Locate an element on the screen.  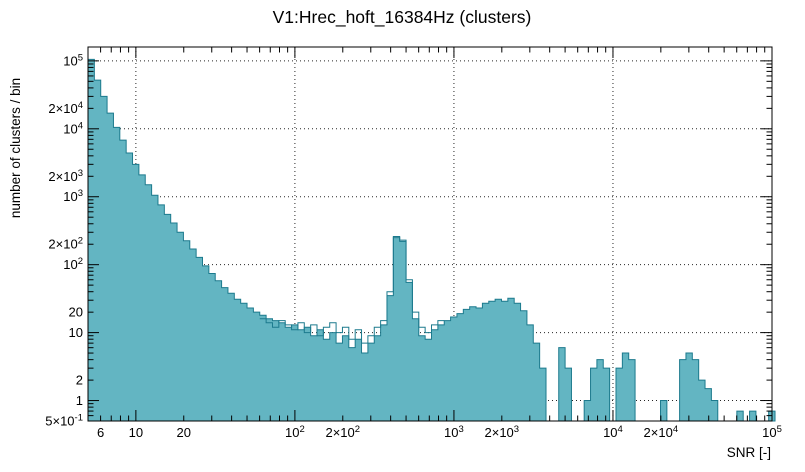
svg-text: 2 is located at coordinates (79, 380).